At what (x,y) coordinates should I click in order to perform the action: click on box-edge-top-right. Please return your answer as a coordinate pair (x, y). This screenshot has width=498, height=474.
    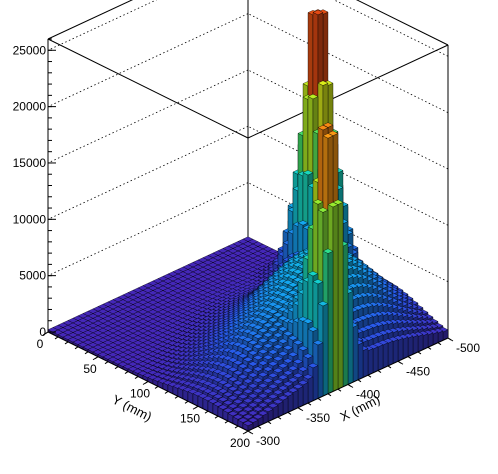
    Looking at the image, I should click on (402, 23).